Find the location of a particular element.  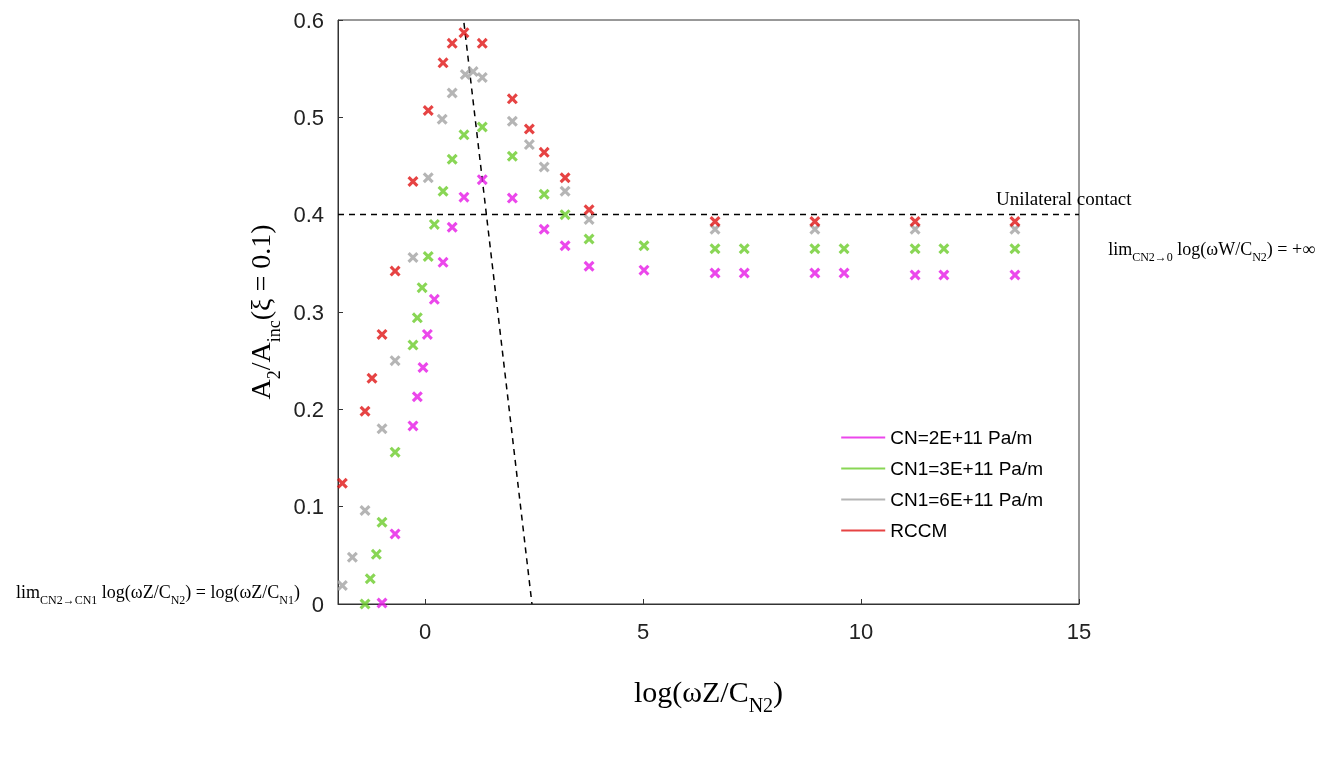

ref-line-label: Unilateral contact is located at coordinates (1064, 199).